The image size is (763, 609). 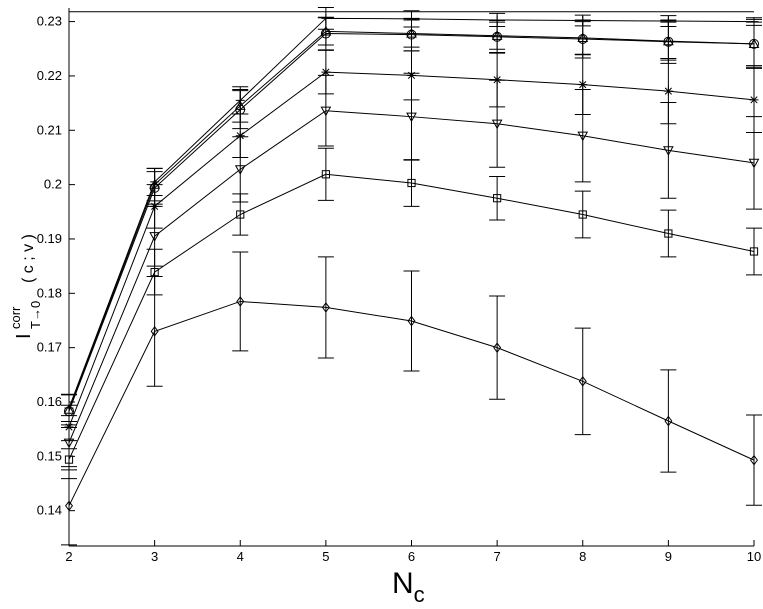 What do you see at coordinates (15, 317) in the screenshot?
I see `y-axis-label-sup: corr` at bounding box center [15, 317].